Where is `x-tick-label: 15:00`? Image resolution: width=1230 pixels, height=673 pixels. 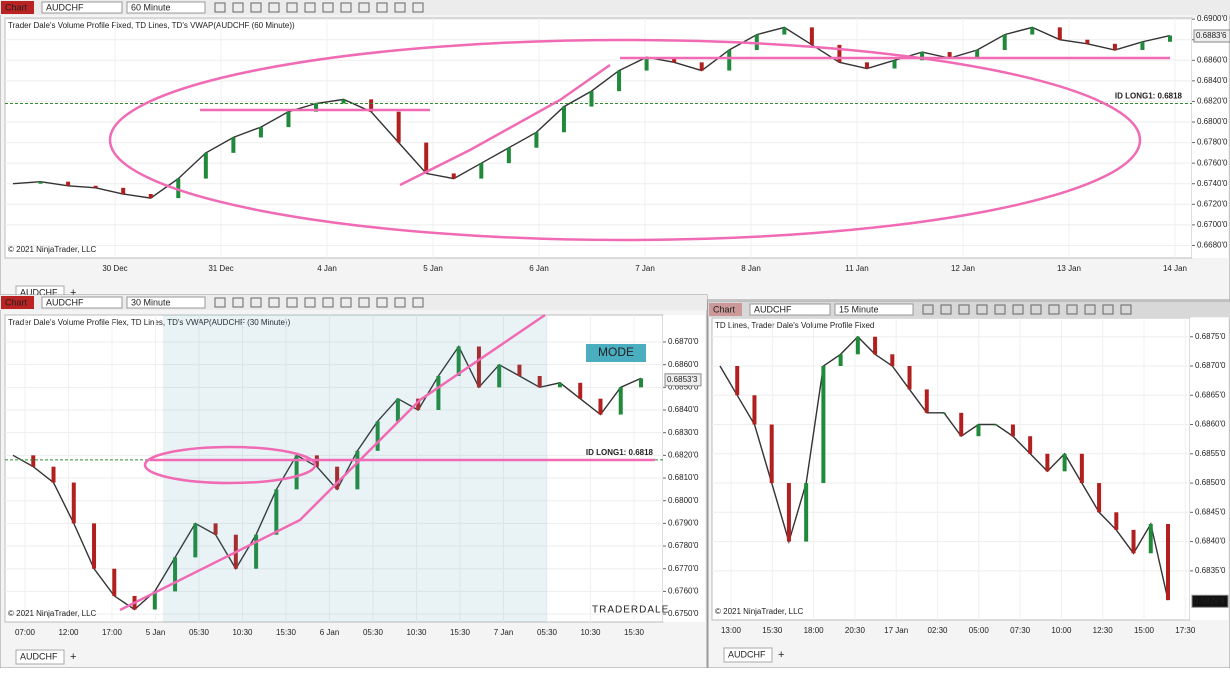 x-tick-label: 15:00 is located at coordinates (1144, 630).